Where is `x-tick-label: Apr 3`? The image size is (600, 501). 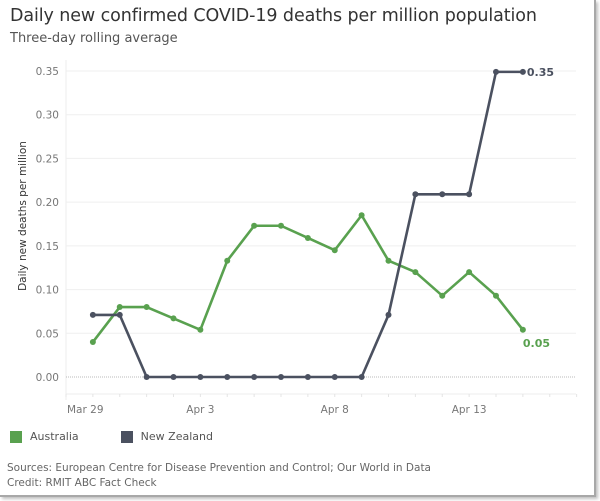
x-tick-label: Apr 3 is located at coordinates (200, 410).